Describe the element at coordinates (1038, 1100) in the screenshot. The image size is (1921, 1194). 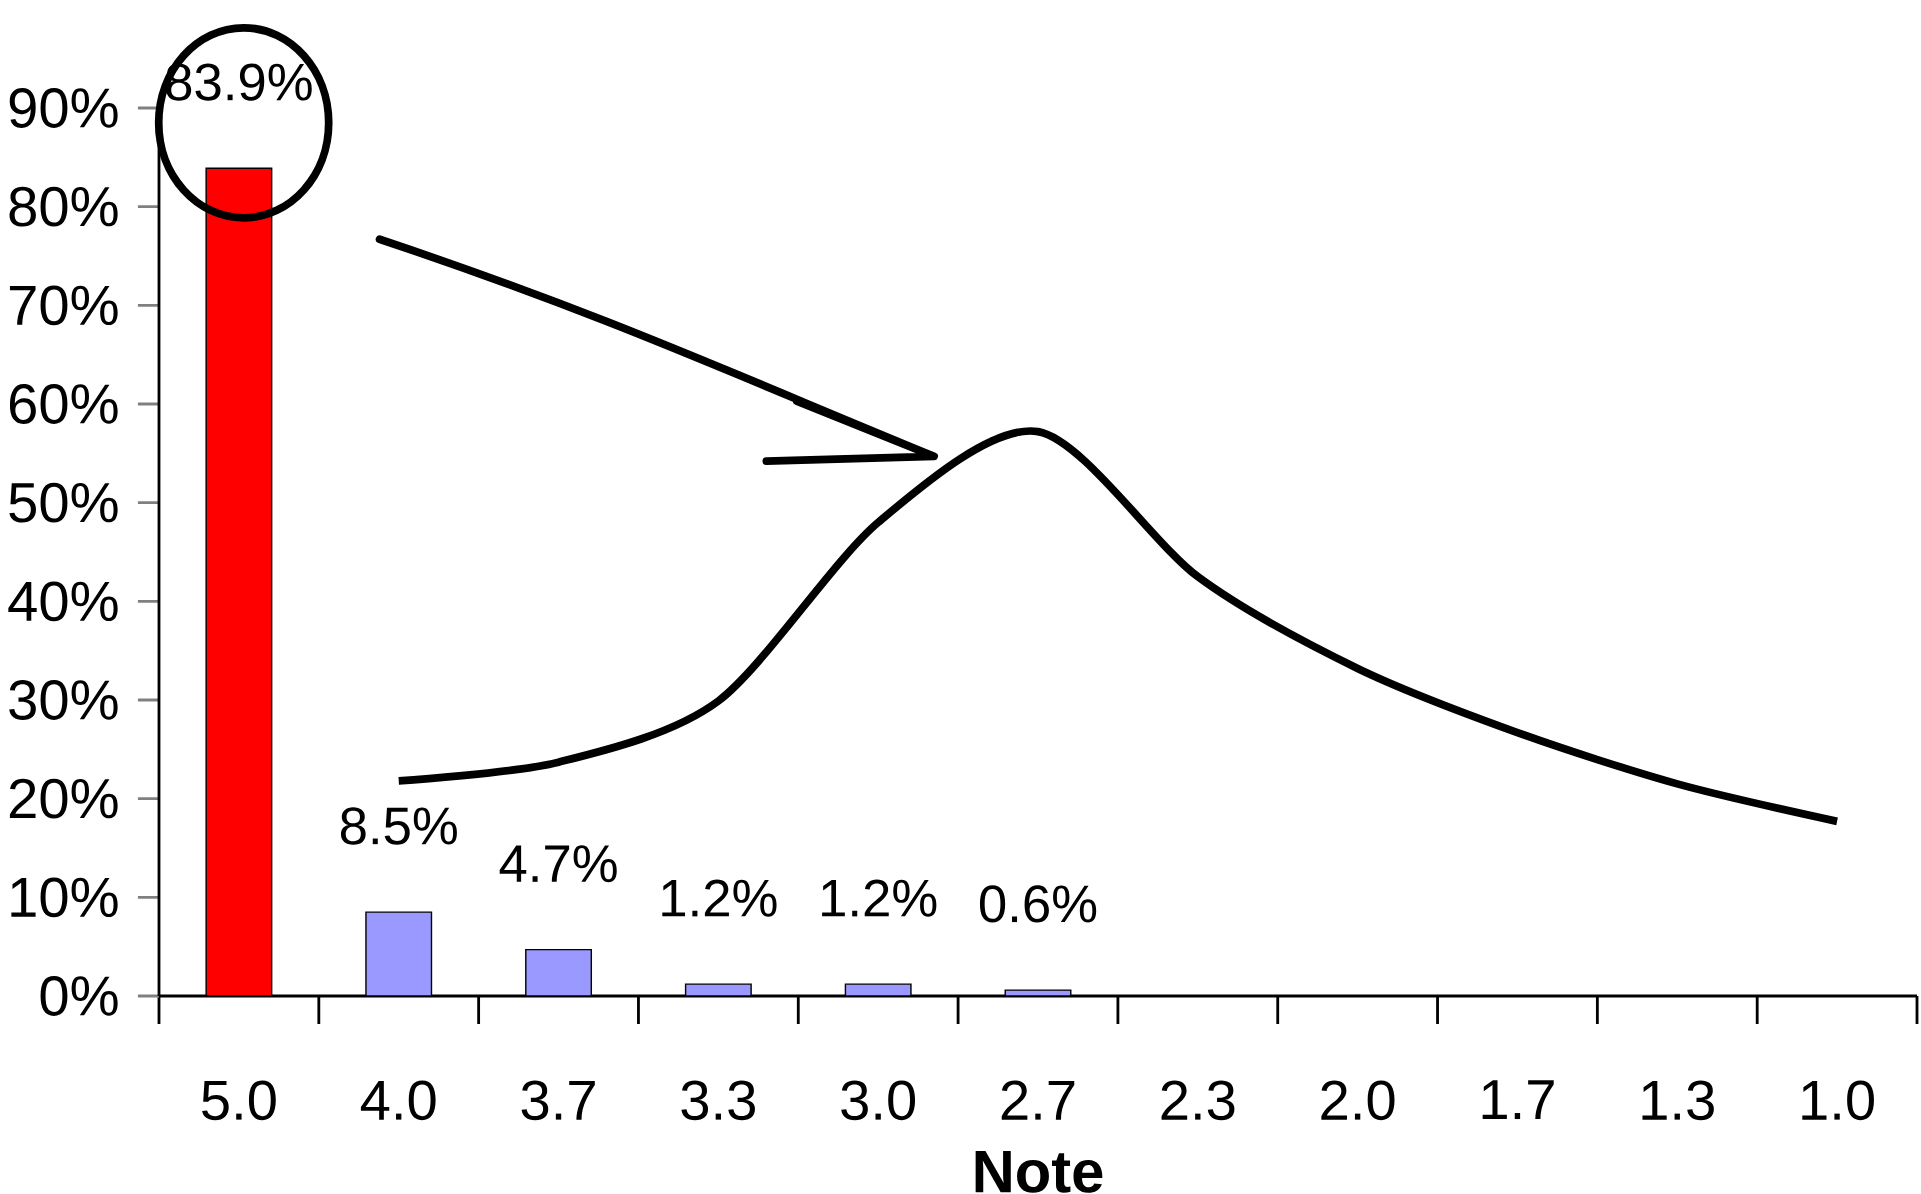
I see `x-tick-label: 2.7` at that location.